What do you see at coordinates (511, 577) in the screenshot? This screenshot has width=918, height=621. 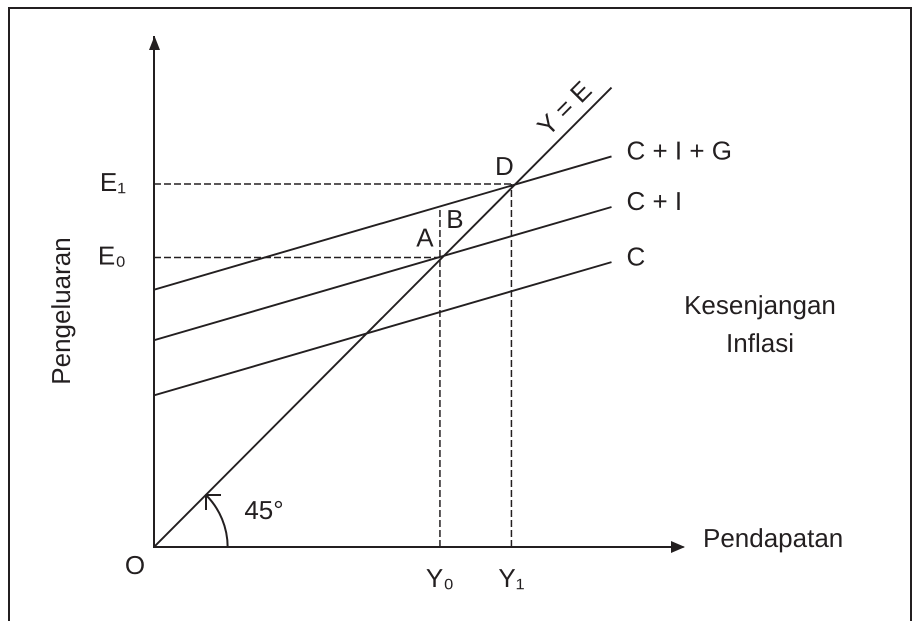 I see `x-tick-label: Y₁` at bounding box center [511, 577].